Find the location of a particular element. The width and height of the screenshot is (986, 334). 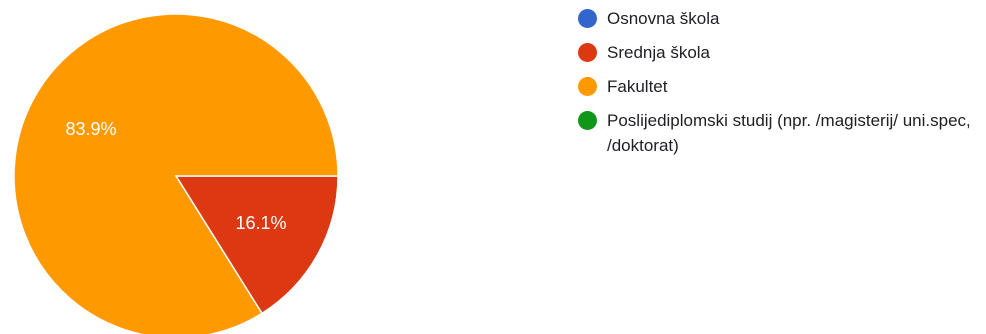

legend-item-osnovna-skola: Osnovna škola is located at coordinates (778, 19).